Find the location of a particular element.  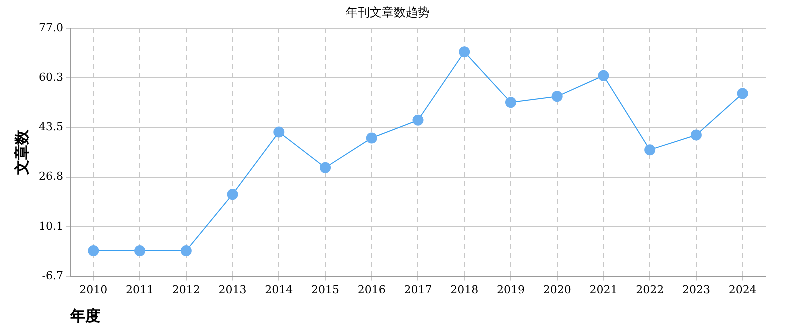

x-tick-label: 2016 is located at coordinates (372, 289).